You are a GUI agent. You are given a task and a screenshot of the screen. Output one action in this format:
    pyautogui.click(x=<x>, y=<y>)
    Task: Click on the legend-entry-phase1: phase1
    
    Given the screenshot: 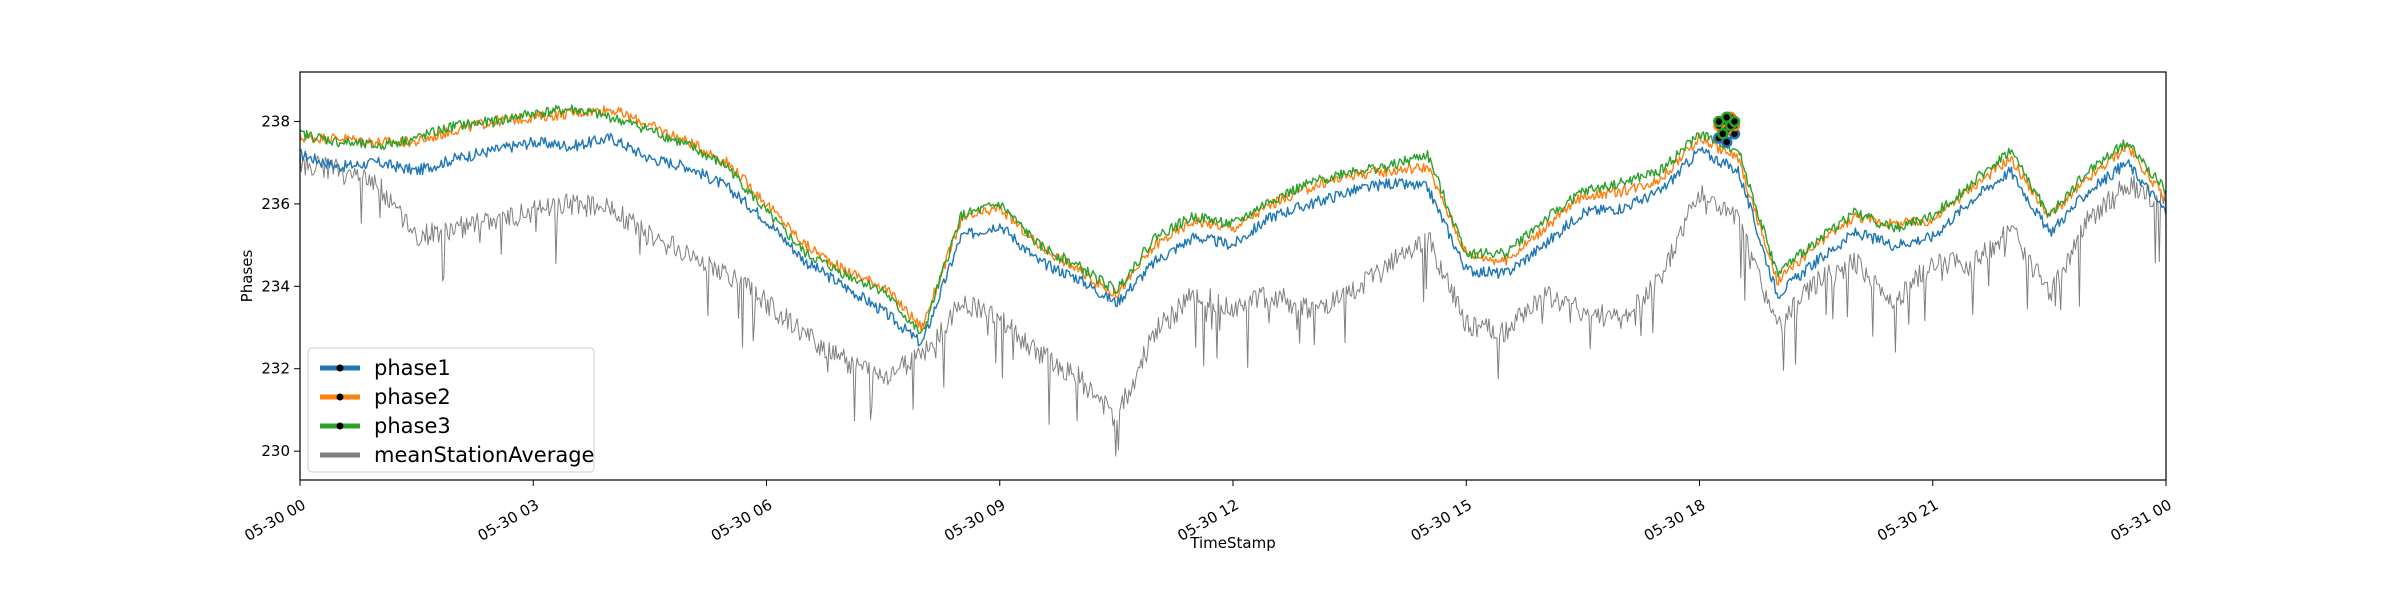 What is the action you would take?
    pyautogui.click(x=412, y=368)
    